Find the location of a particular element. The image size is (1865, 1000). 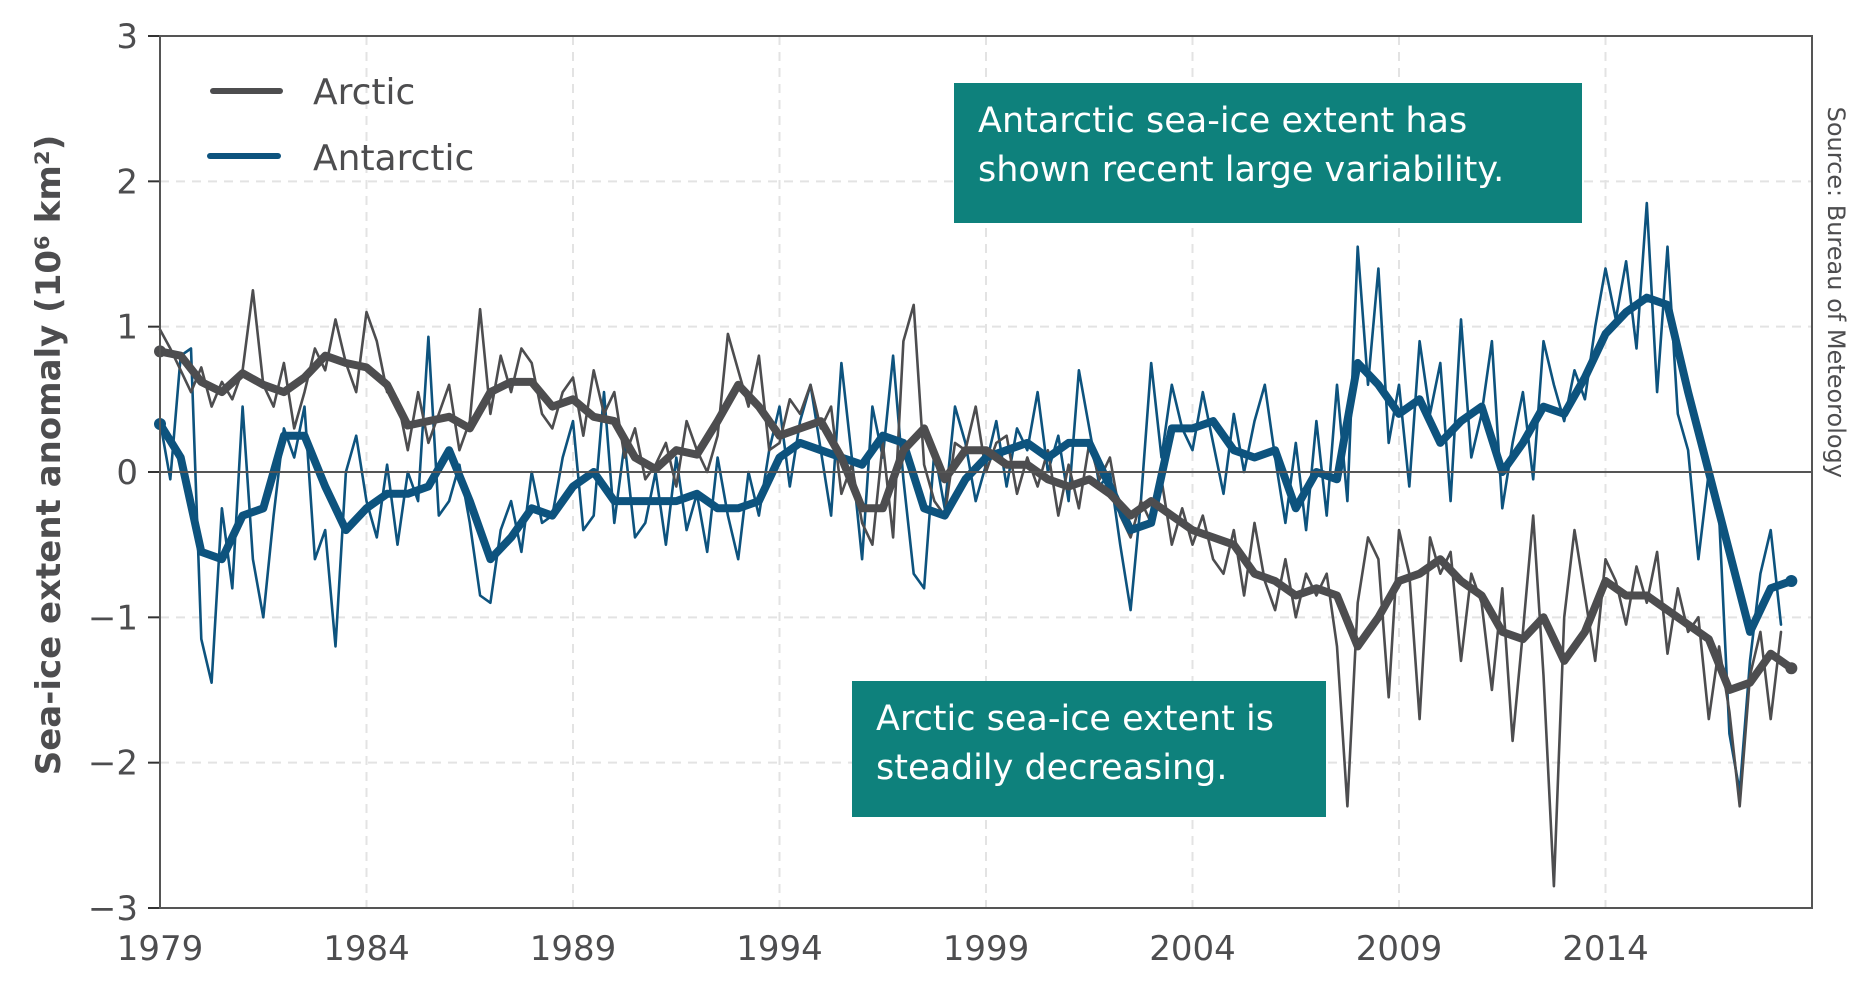

x-tick-label: 1999 is located at coordinates (986, 949).